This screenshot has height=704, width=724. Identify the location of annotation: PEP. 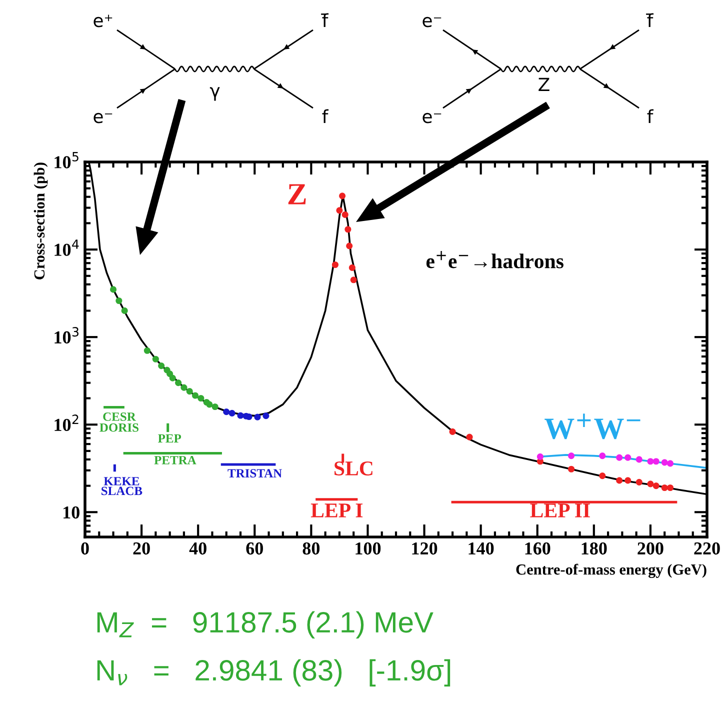
(170, 438).